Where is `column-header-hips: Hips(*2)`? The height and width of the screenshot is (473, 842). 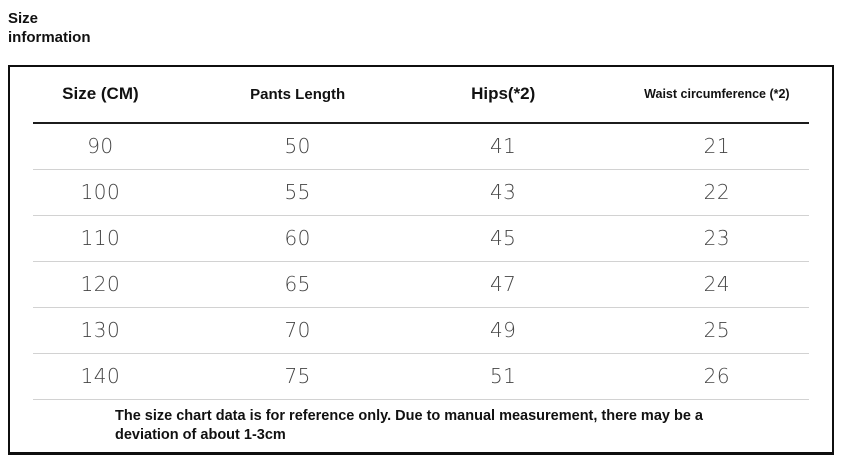
column-header-hips: Hips(*2) is located at coordinates (503, 93).